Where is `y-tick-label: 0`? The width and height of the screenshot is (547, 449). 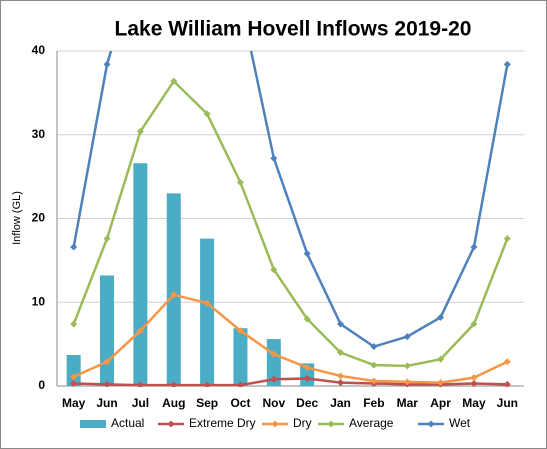 y-tick-label: 0 is located at coordinates (41, 385).